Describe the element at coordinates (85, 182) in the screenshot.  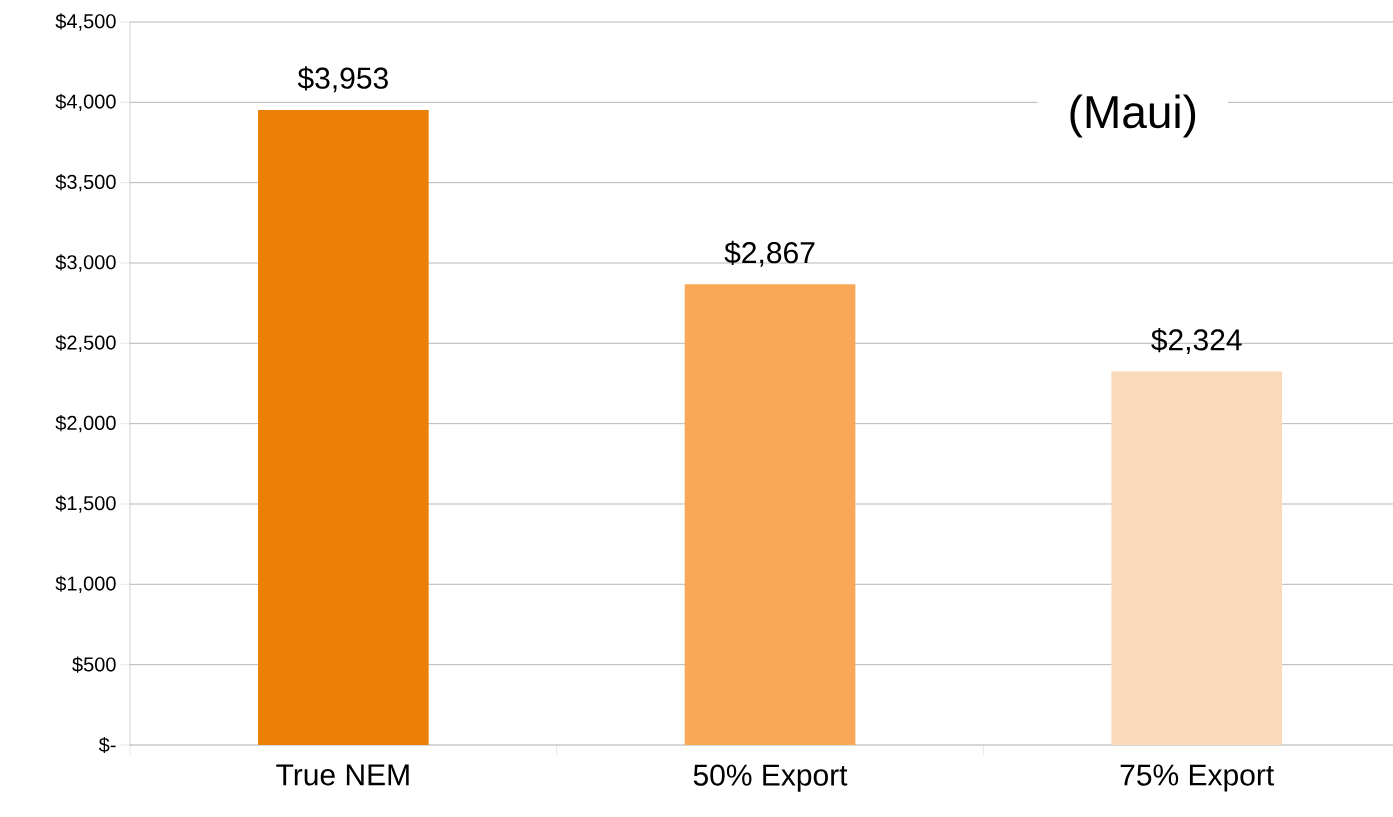
I see `y-tick-label: $3,500` at that location.